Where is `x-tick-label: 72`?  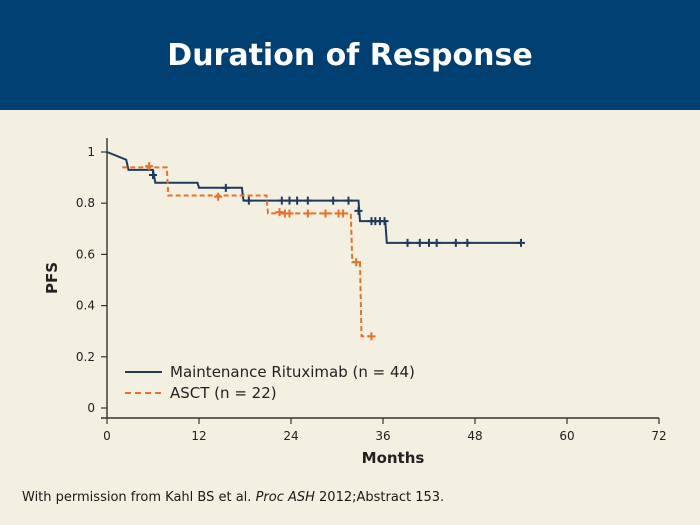 x-tick-label: 72 is located at coordinates (658, 436).